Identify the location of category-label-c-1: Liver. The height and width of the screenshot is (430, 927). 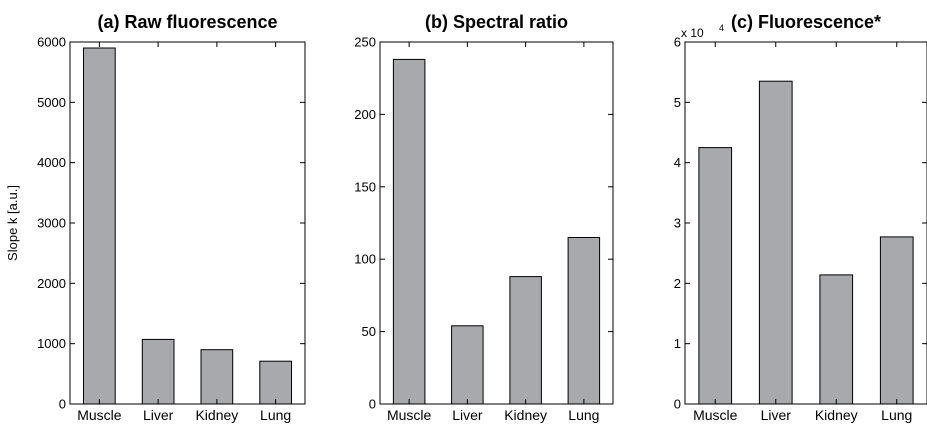
(776, 415).